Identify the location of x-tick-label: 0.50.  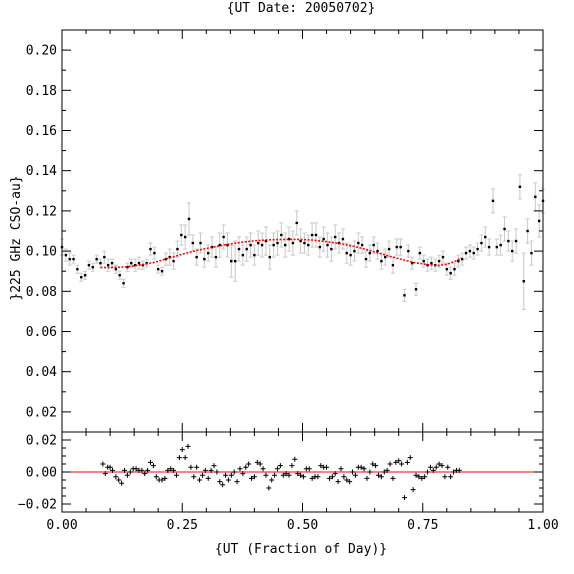
(302, 525).